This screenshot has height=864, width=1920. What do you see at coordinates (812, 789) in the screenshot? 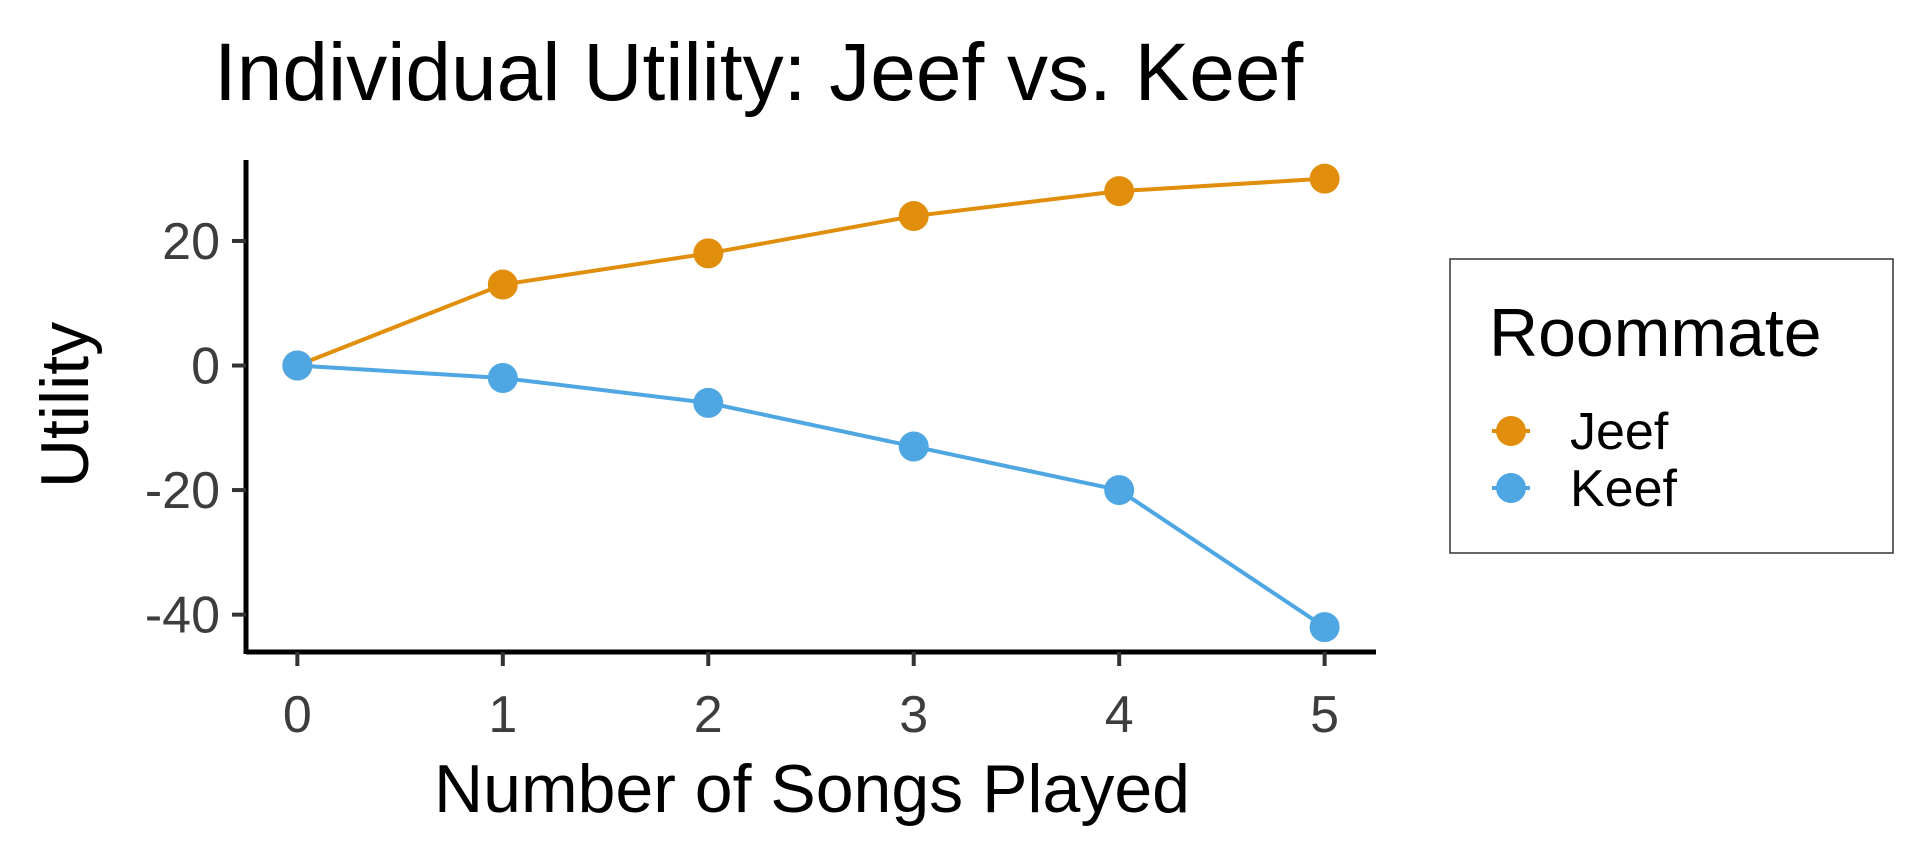
I see `x-axis-title: Number of Songs Played` at bounding box center [812, 789].